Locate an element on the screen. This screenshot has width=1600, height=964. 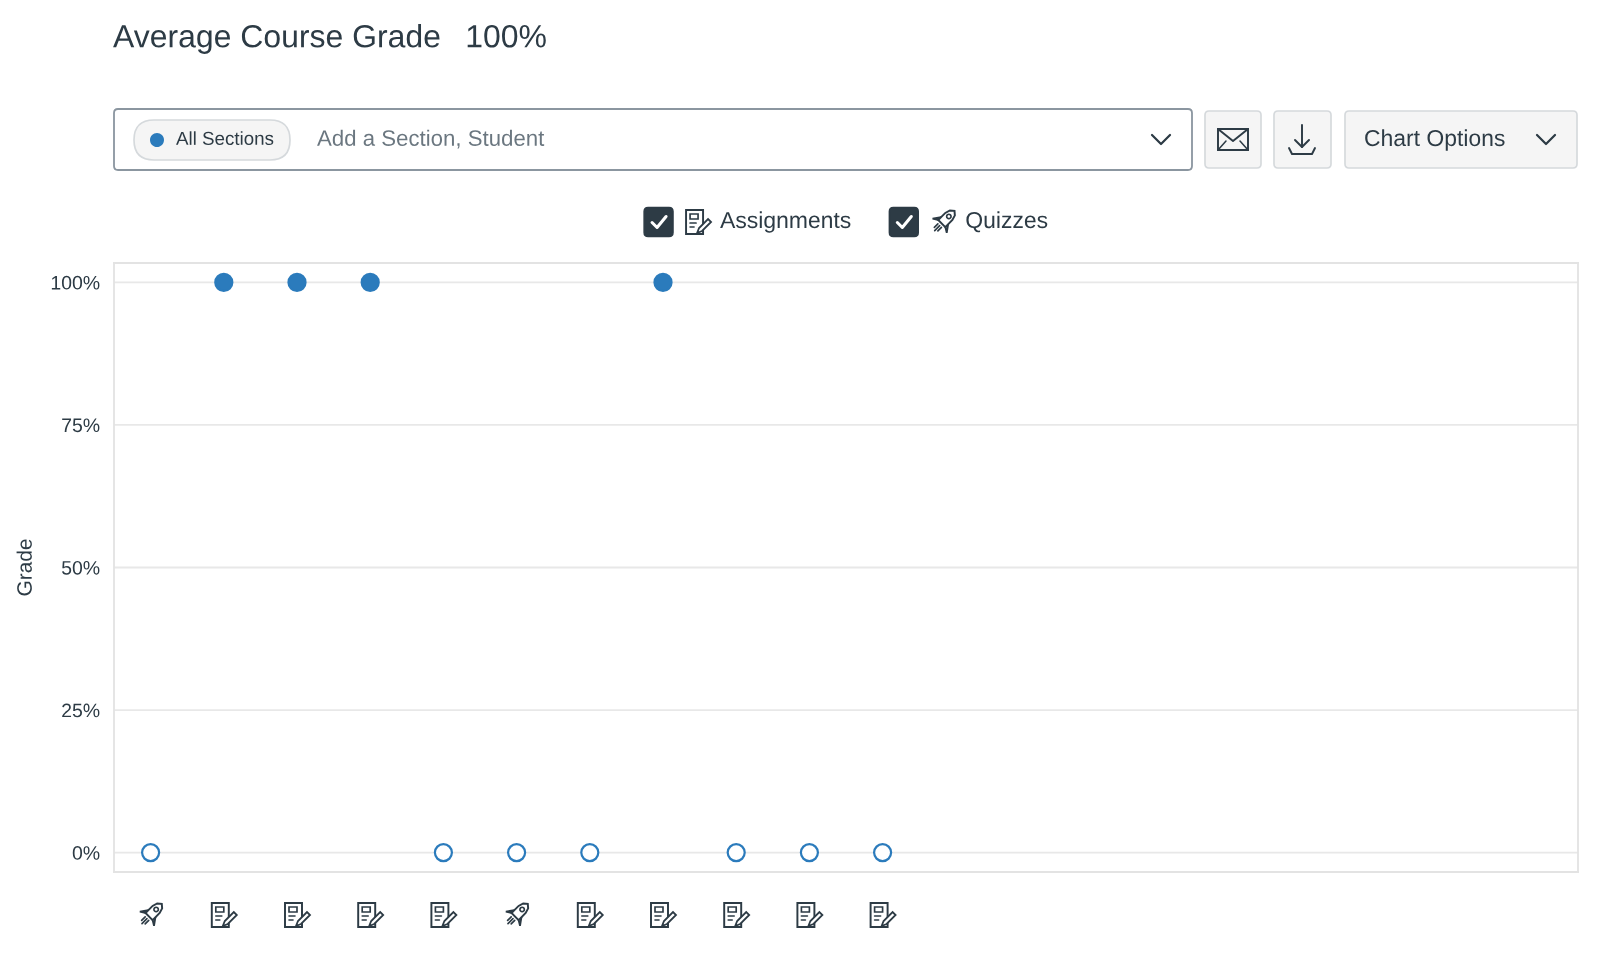
text: Chart Options is located at coordinates (1435, 140).